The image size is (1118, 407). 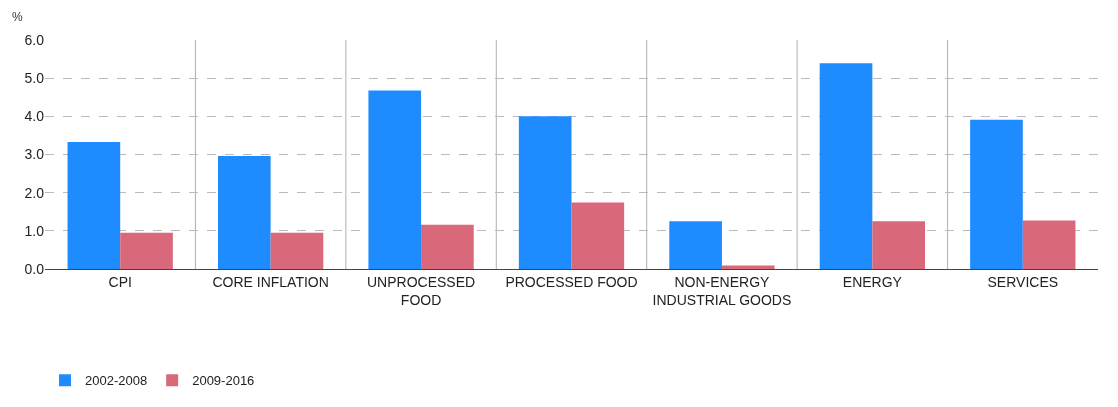 I want to click on legend-label: 2002-2008, so click(x=116, y=381).